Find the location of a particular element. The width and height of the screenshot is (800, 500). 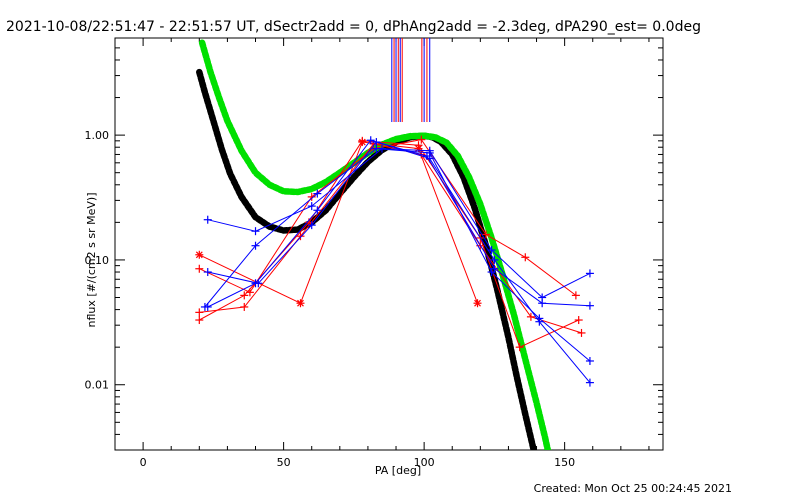

x-axis-label: PA [deg] is located at coordinates (398, 470).